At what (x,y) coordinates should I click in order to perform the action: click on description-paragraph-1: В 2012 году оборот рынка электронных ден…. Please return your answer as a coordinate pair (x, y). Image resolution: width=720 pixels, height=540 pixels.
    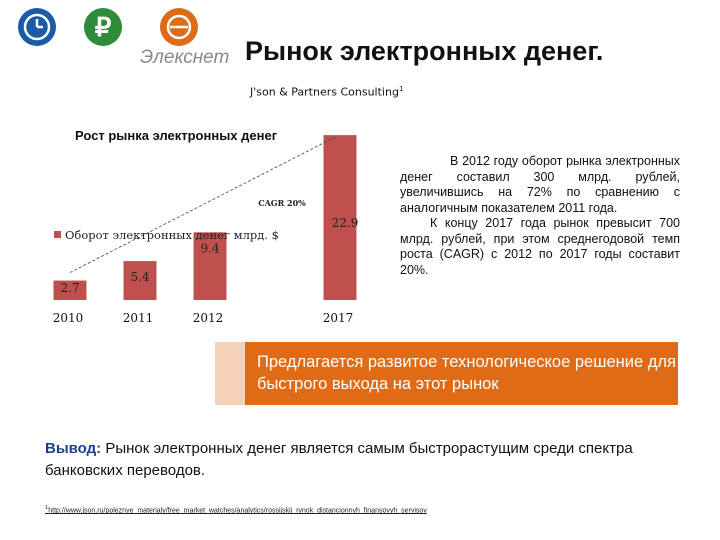
    Looking at the image, I should click on (540, 184).